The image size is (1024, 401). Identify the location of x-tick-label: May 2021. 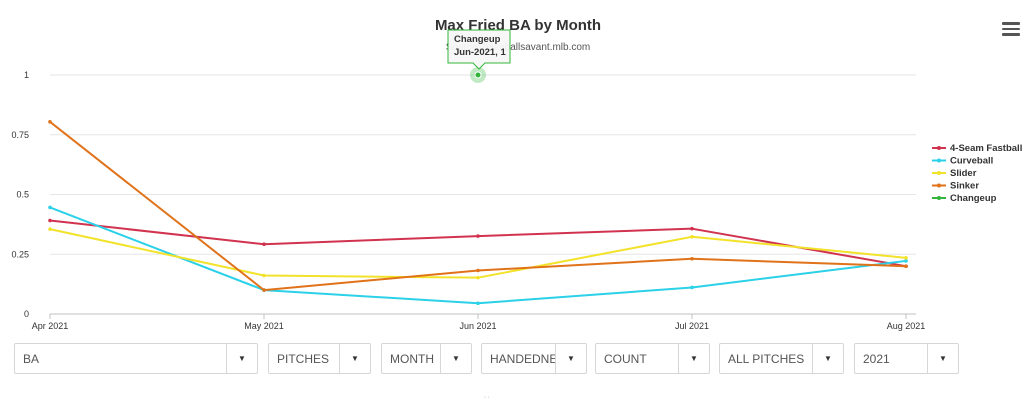
(264, 326).